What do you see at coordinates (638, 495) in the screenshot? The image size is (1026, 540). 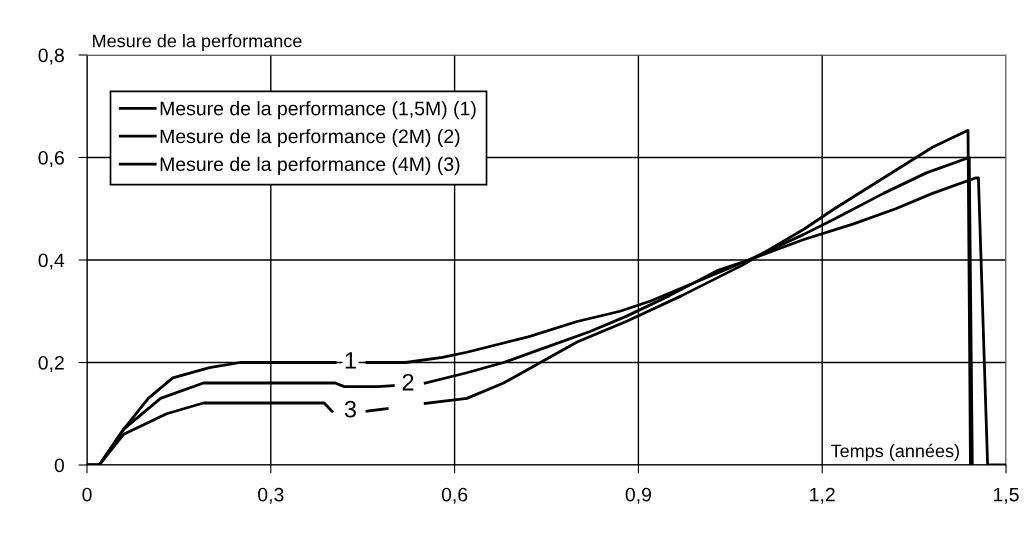 I see `x-tick-label: 0,9` at bounding box center [638, 495].